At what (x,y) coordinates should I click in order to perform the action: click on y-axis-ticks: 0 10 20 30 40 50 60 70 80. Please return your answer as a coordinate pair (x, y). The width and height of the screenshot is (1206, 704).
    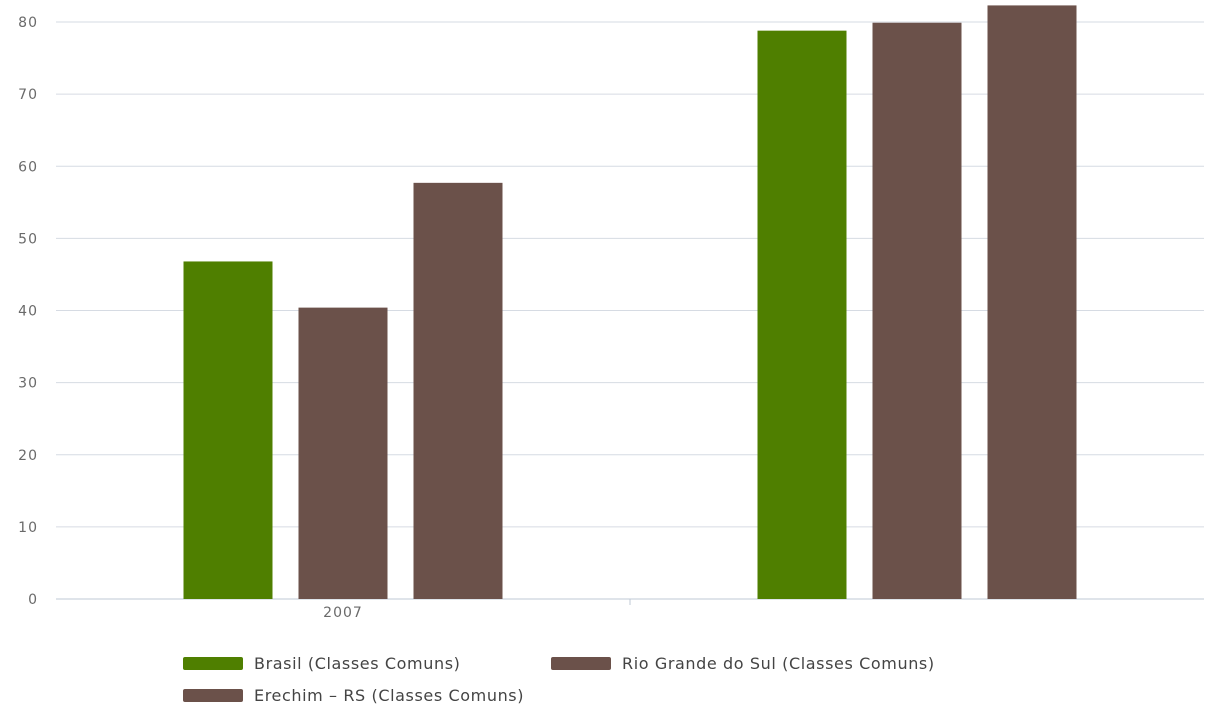
    Looking at the image, I should click on (28, 311).